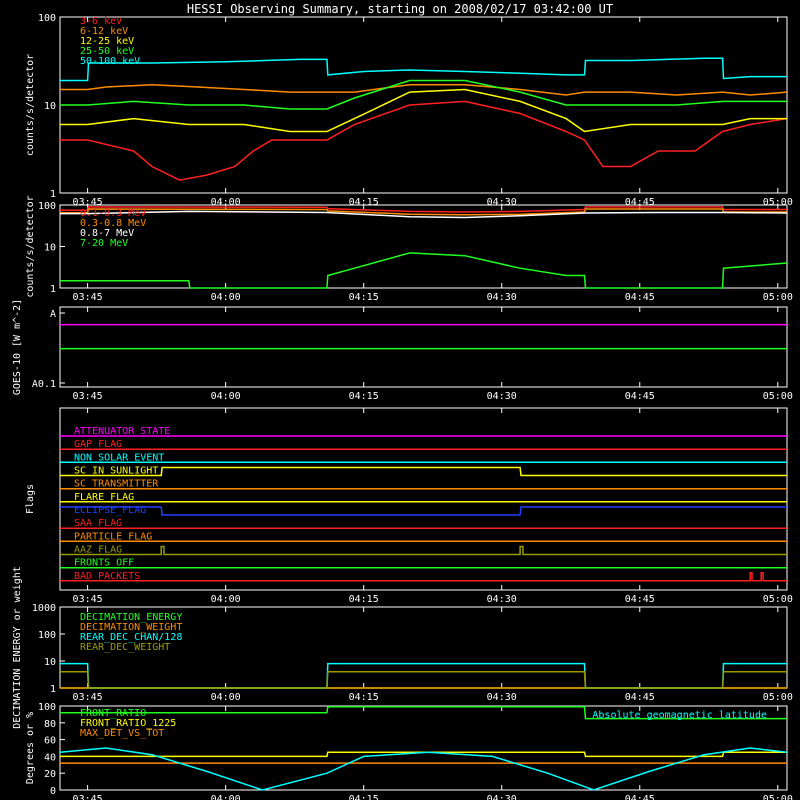 The height and width of the screenshot is (800, 800). I want to click on y-axis-label: DECIMATION ENERGY or weight, so click(17, 647).